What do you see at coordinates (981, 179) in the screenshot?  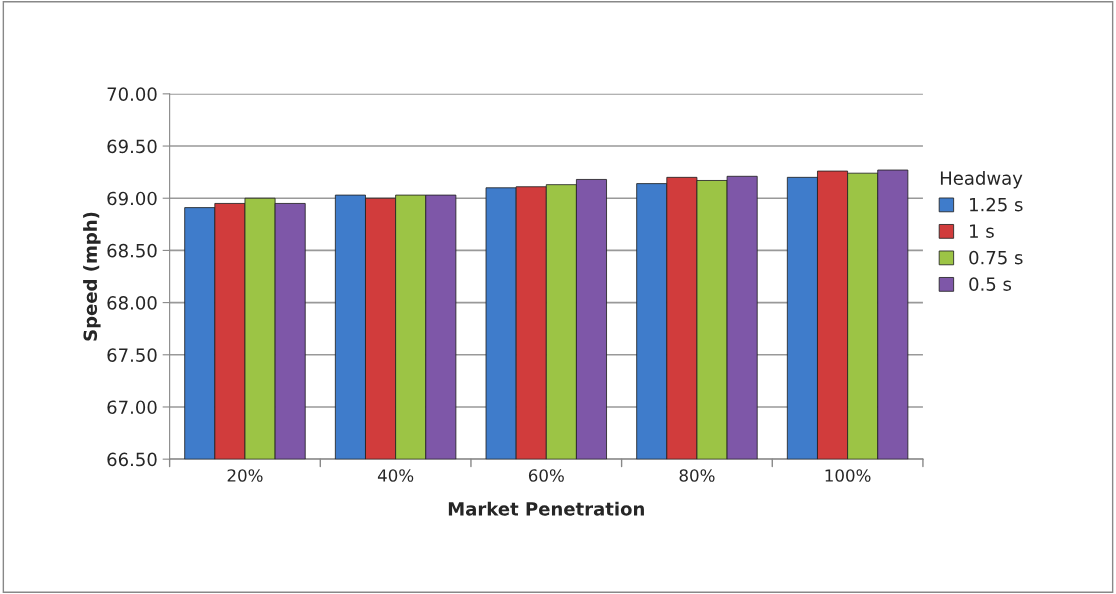 I see `legend-title: Headway` at bounding box center [981, 179].